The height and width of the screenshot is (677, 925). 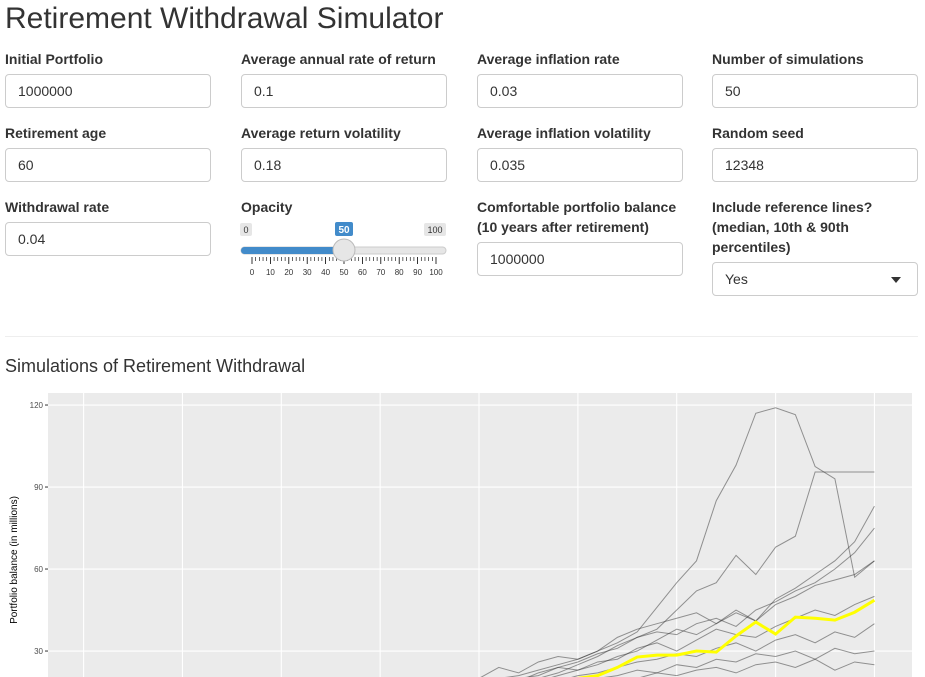 What do you see at coordinates (758, 133) in the screenshot?
I see `input-label: Random seed` at bounding box center [758, 133].